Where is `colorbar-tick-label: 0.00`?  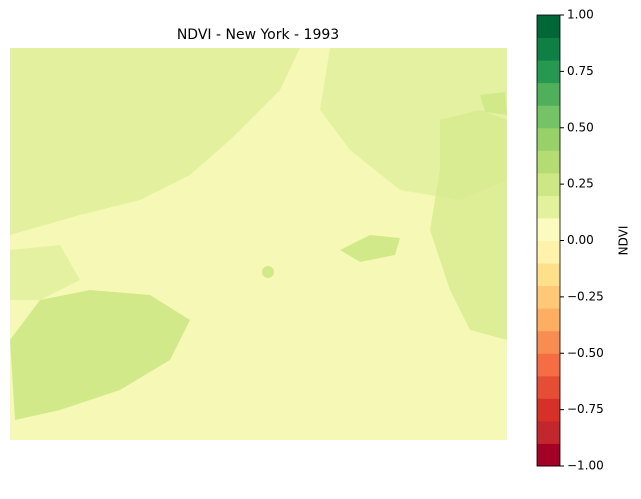
colorbar-tick-label: 0.00 is located at coordinates (580, 240).